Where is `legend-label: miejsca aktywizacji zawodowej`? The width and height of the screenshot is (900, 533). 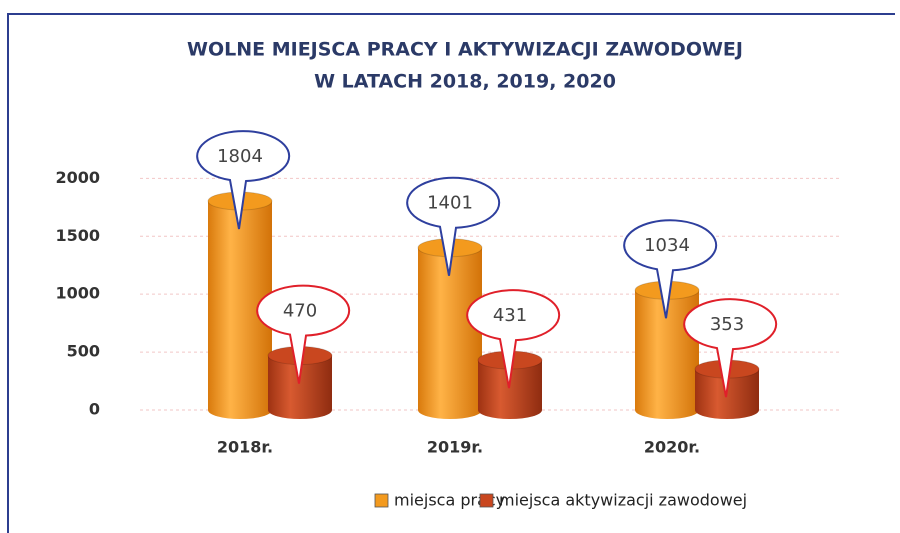
legend-label: miejsca aktywizacji zawodowej is located at coordinates (623, 500).